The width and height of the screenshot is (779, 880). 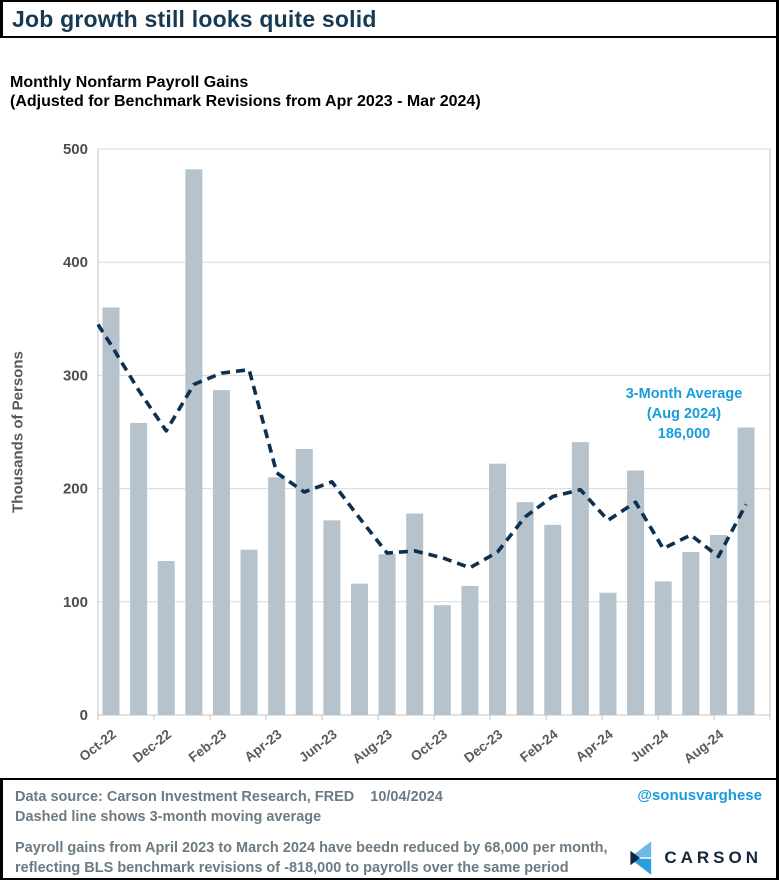 I want to click on annotation-line2: (Aug 2024), so click(x=684, y=414).